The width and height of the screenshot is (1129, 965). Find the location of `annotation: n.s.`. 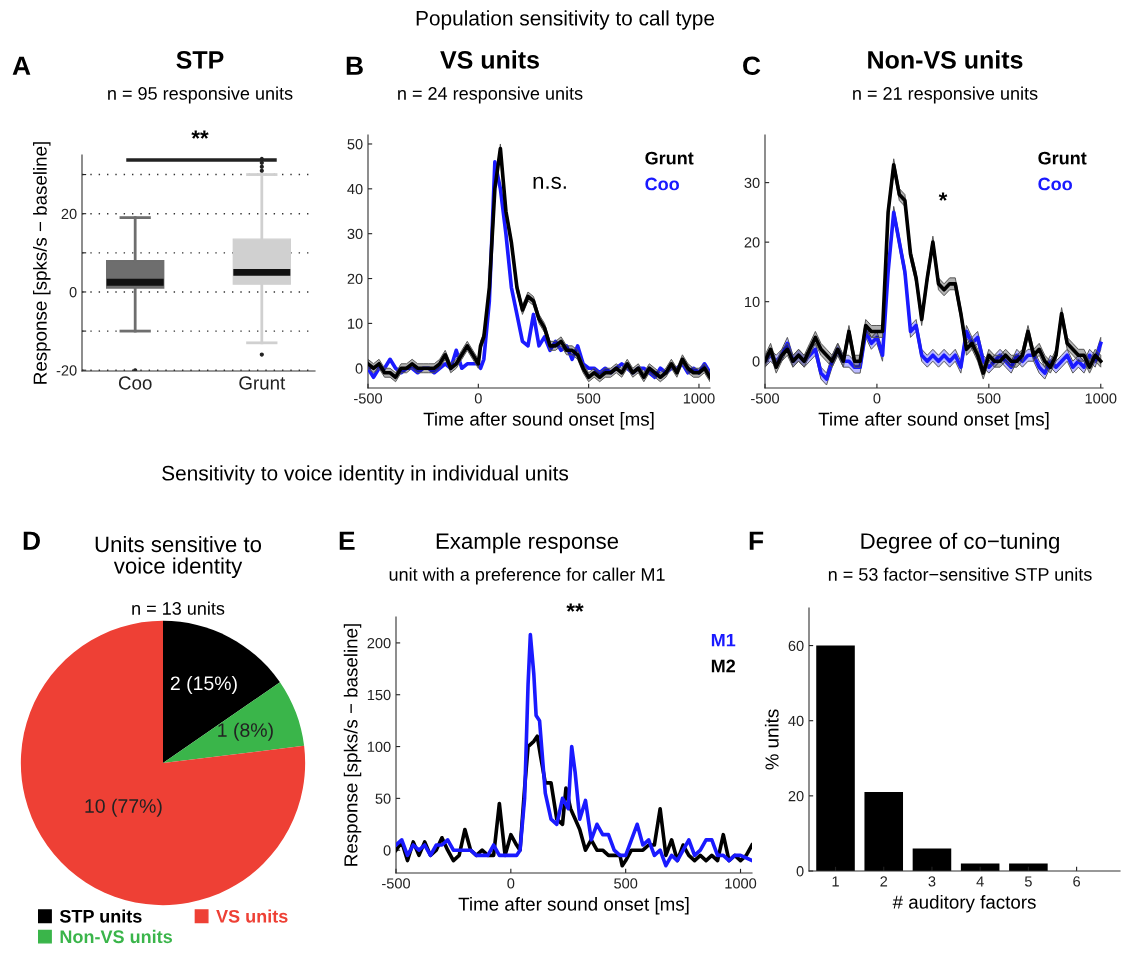

annotation: n.s. is located at coordinates (549, 182).